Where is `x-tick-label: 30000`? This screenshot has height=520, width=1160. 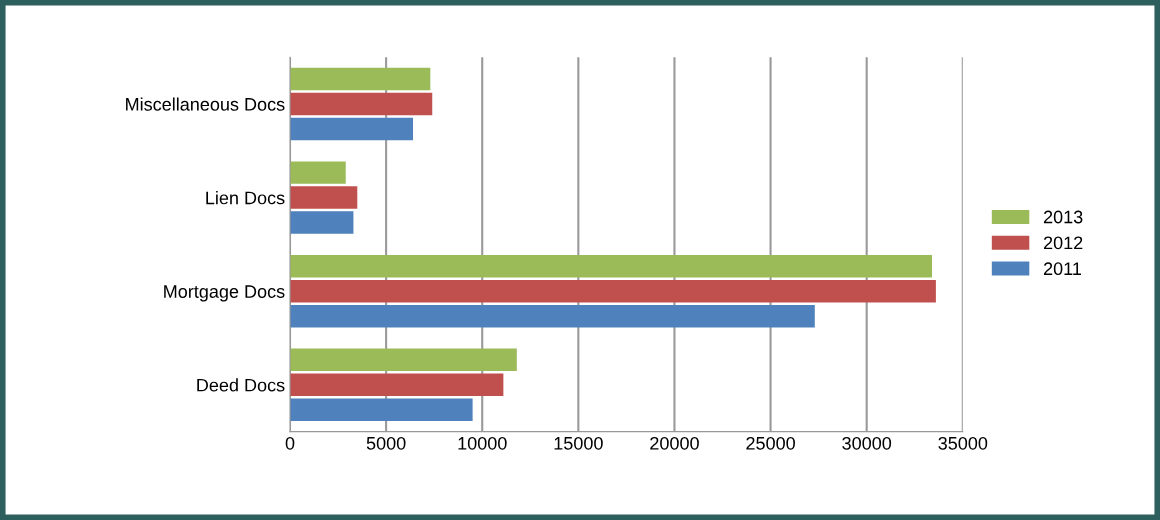 x-tick-label: 30000 is located at coordinates (867, 443).